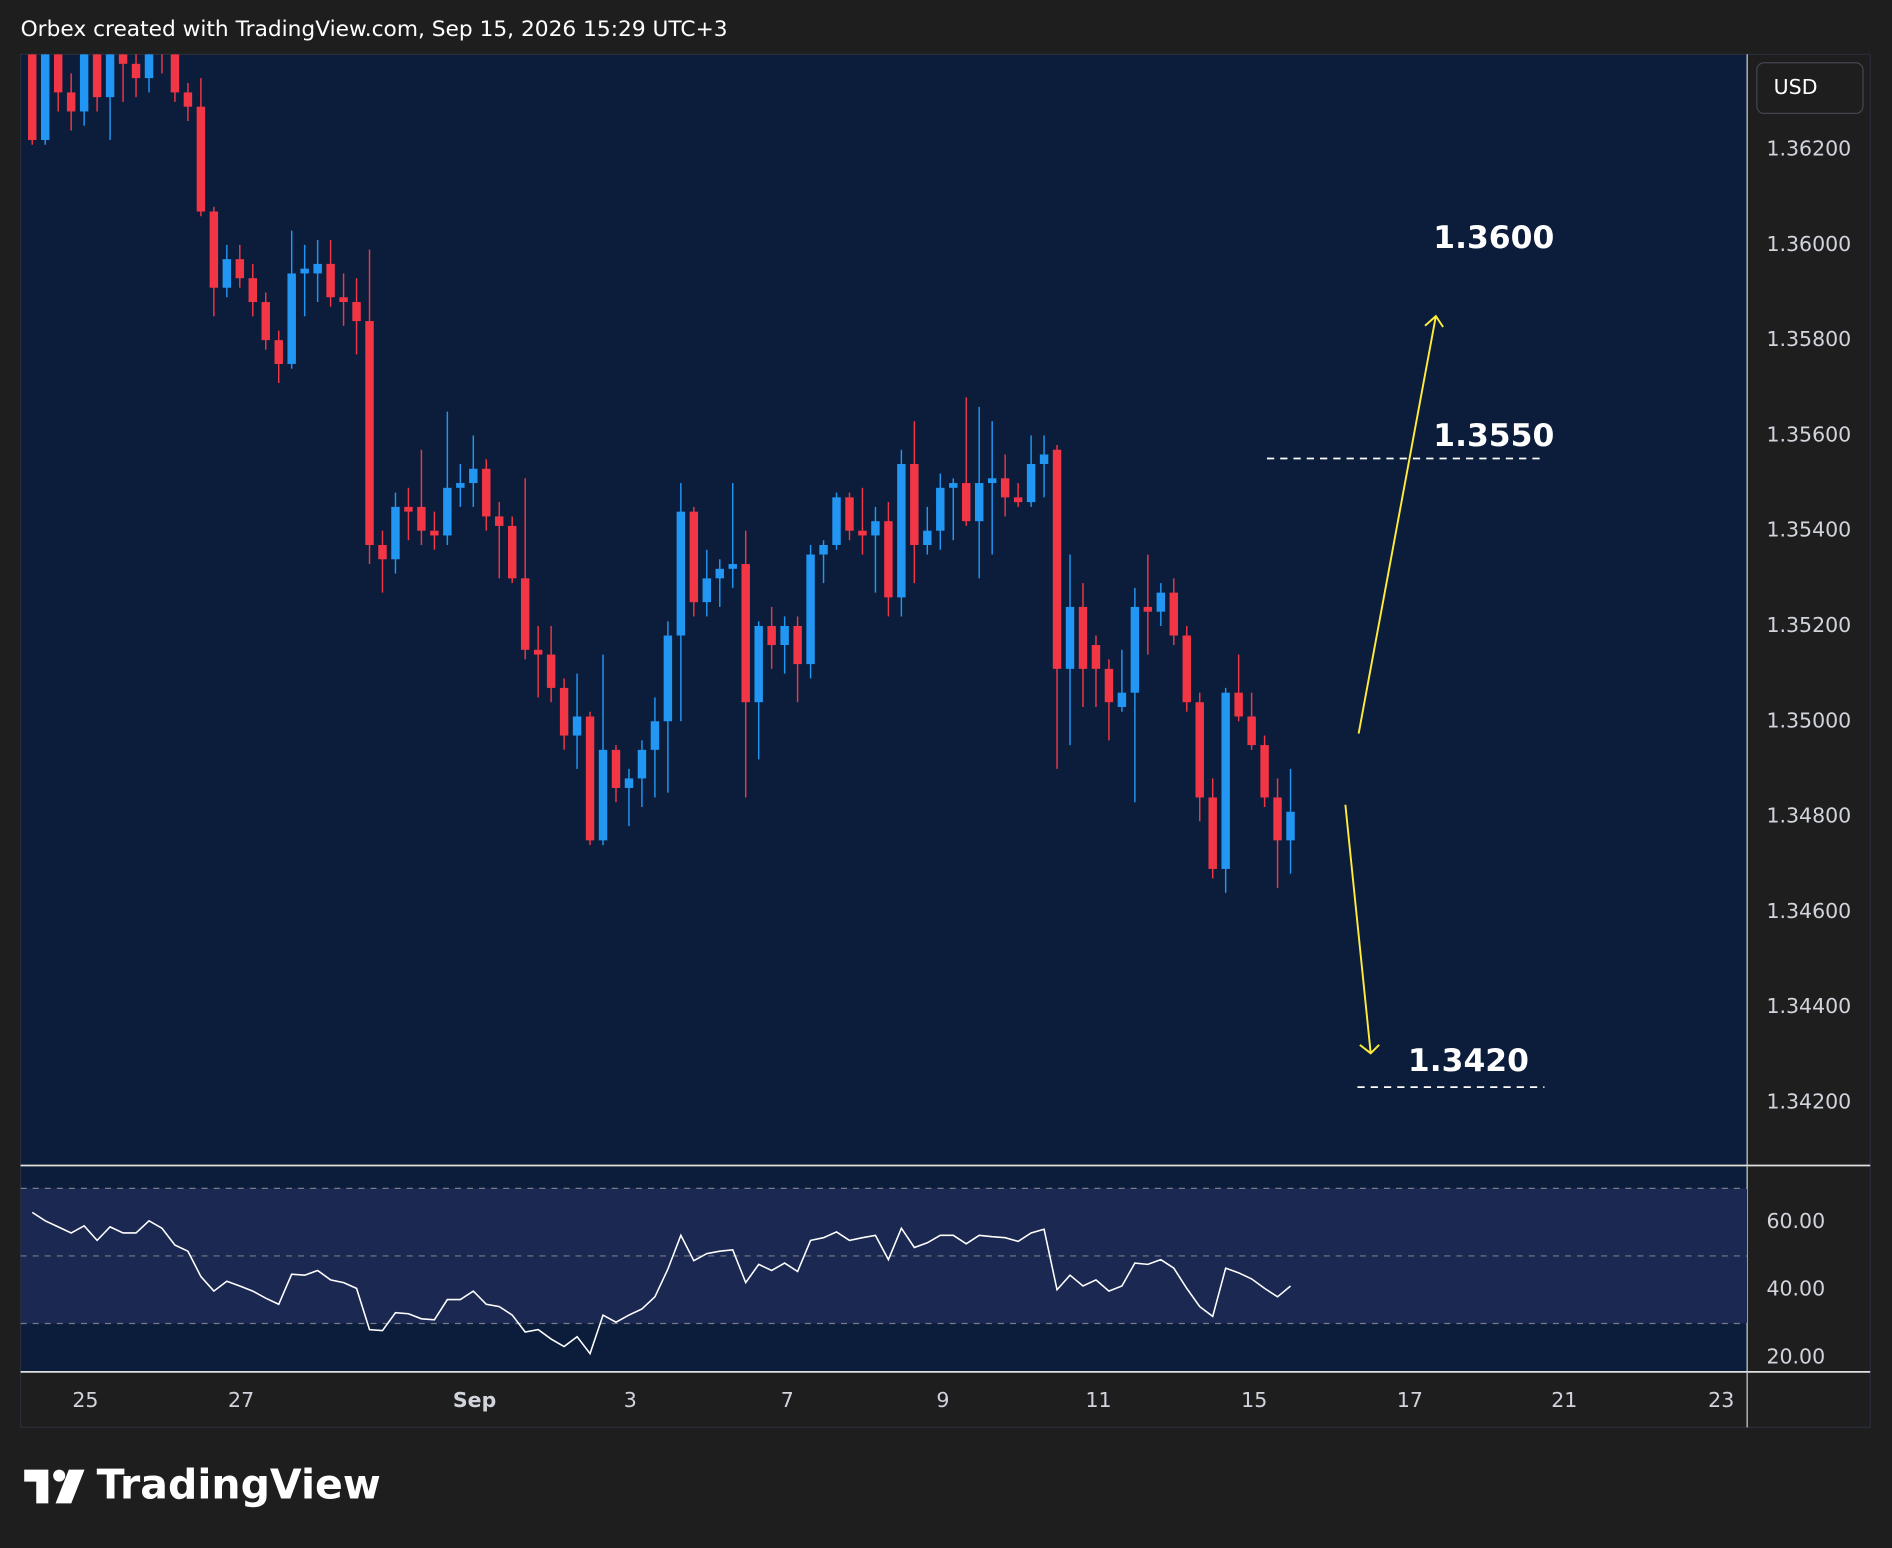 This screenshot has width=1892, height=1548. What do you see at coordinates (1099, 1400) in the screenshot?
I see `x-tick-label: 11` at bounding box center [1099, 1400].